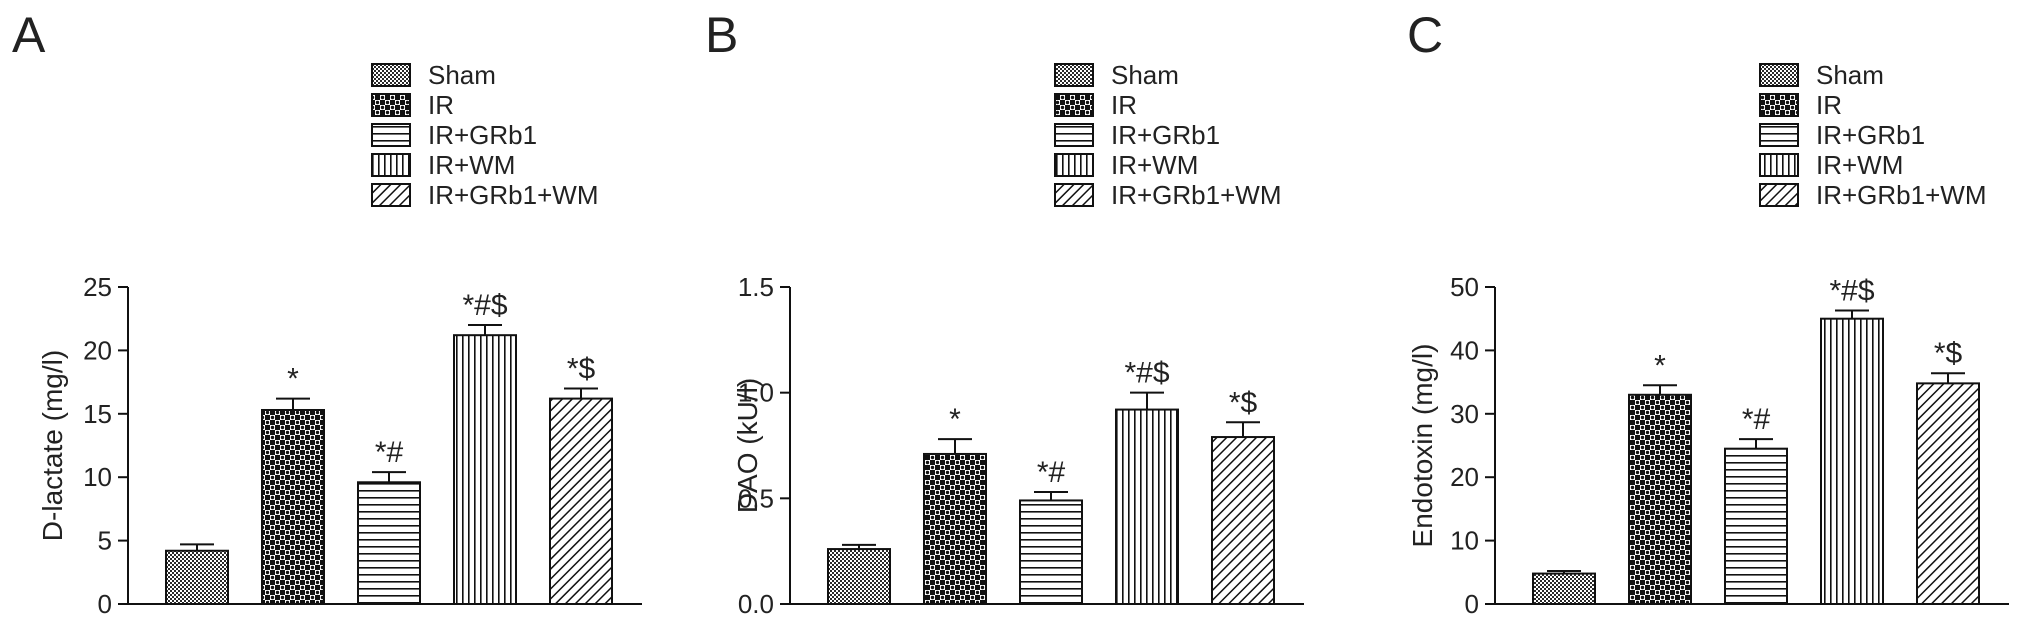 This screenshot has width=2031, height=626. I want to click on panel-label: C, so click(1425, 35).